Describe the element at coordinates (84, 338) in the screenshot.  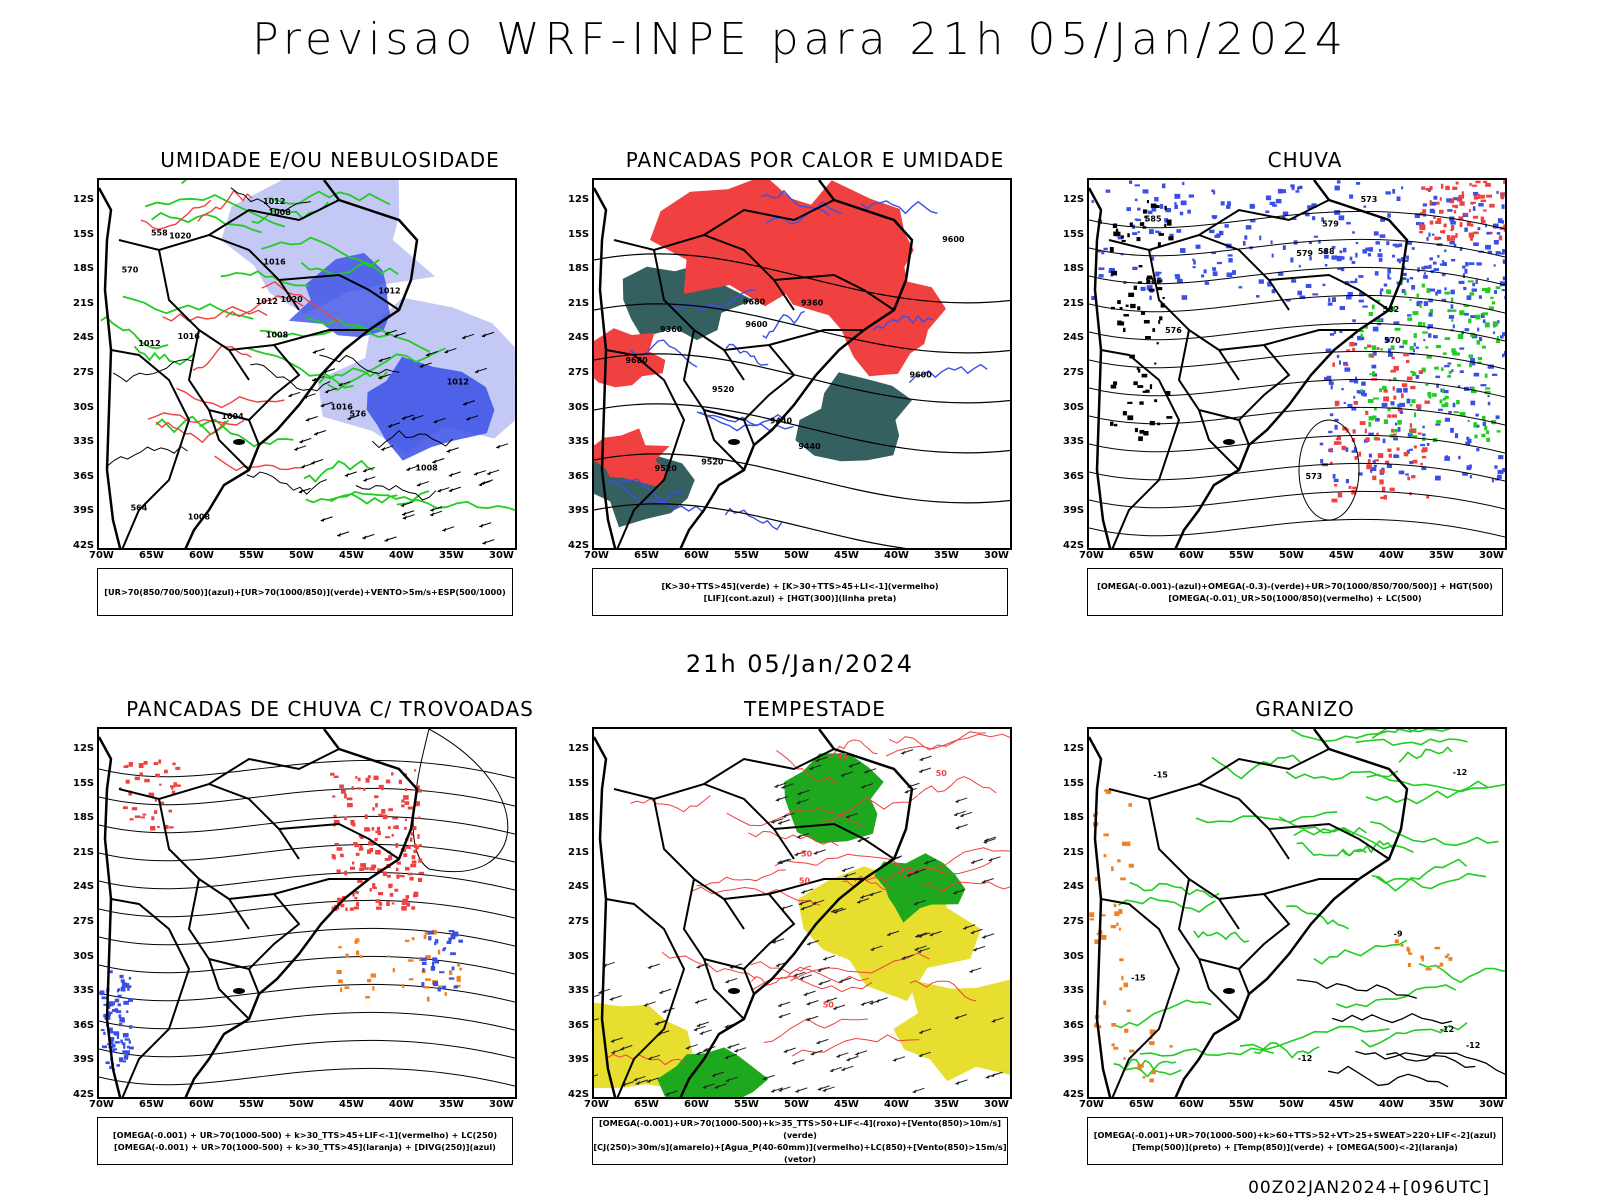
I see `lat-tick-label: 24S` at that location.